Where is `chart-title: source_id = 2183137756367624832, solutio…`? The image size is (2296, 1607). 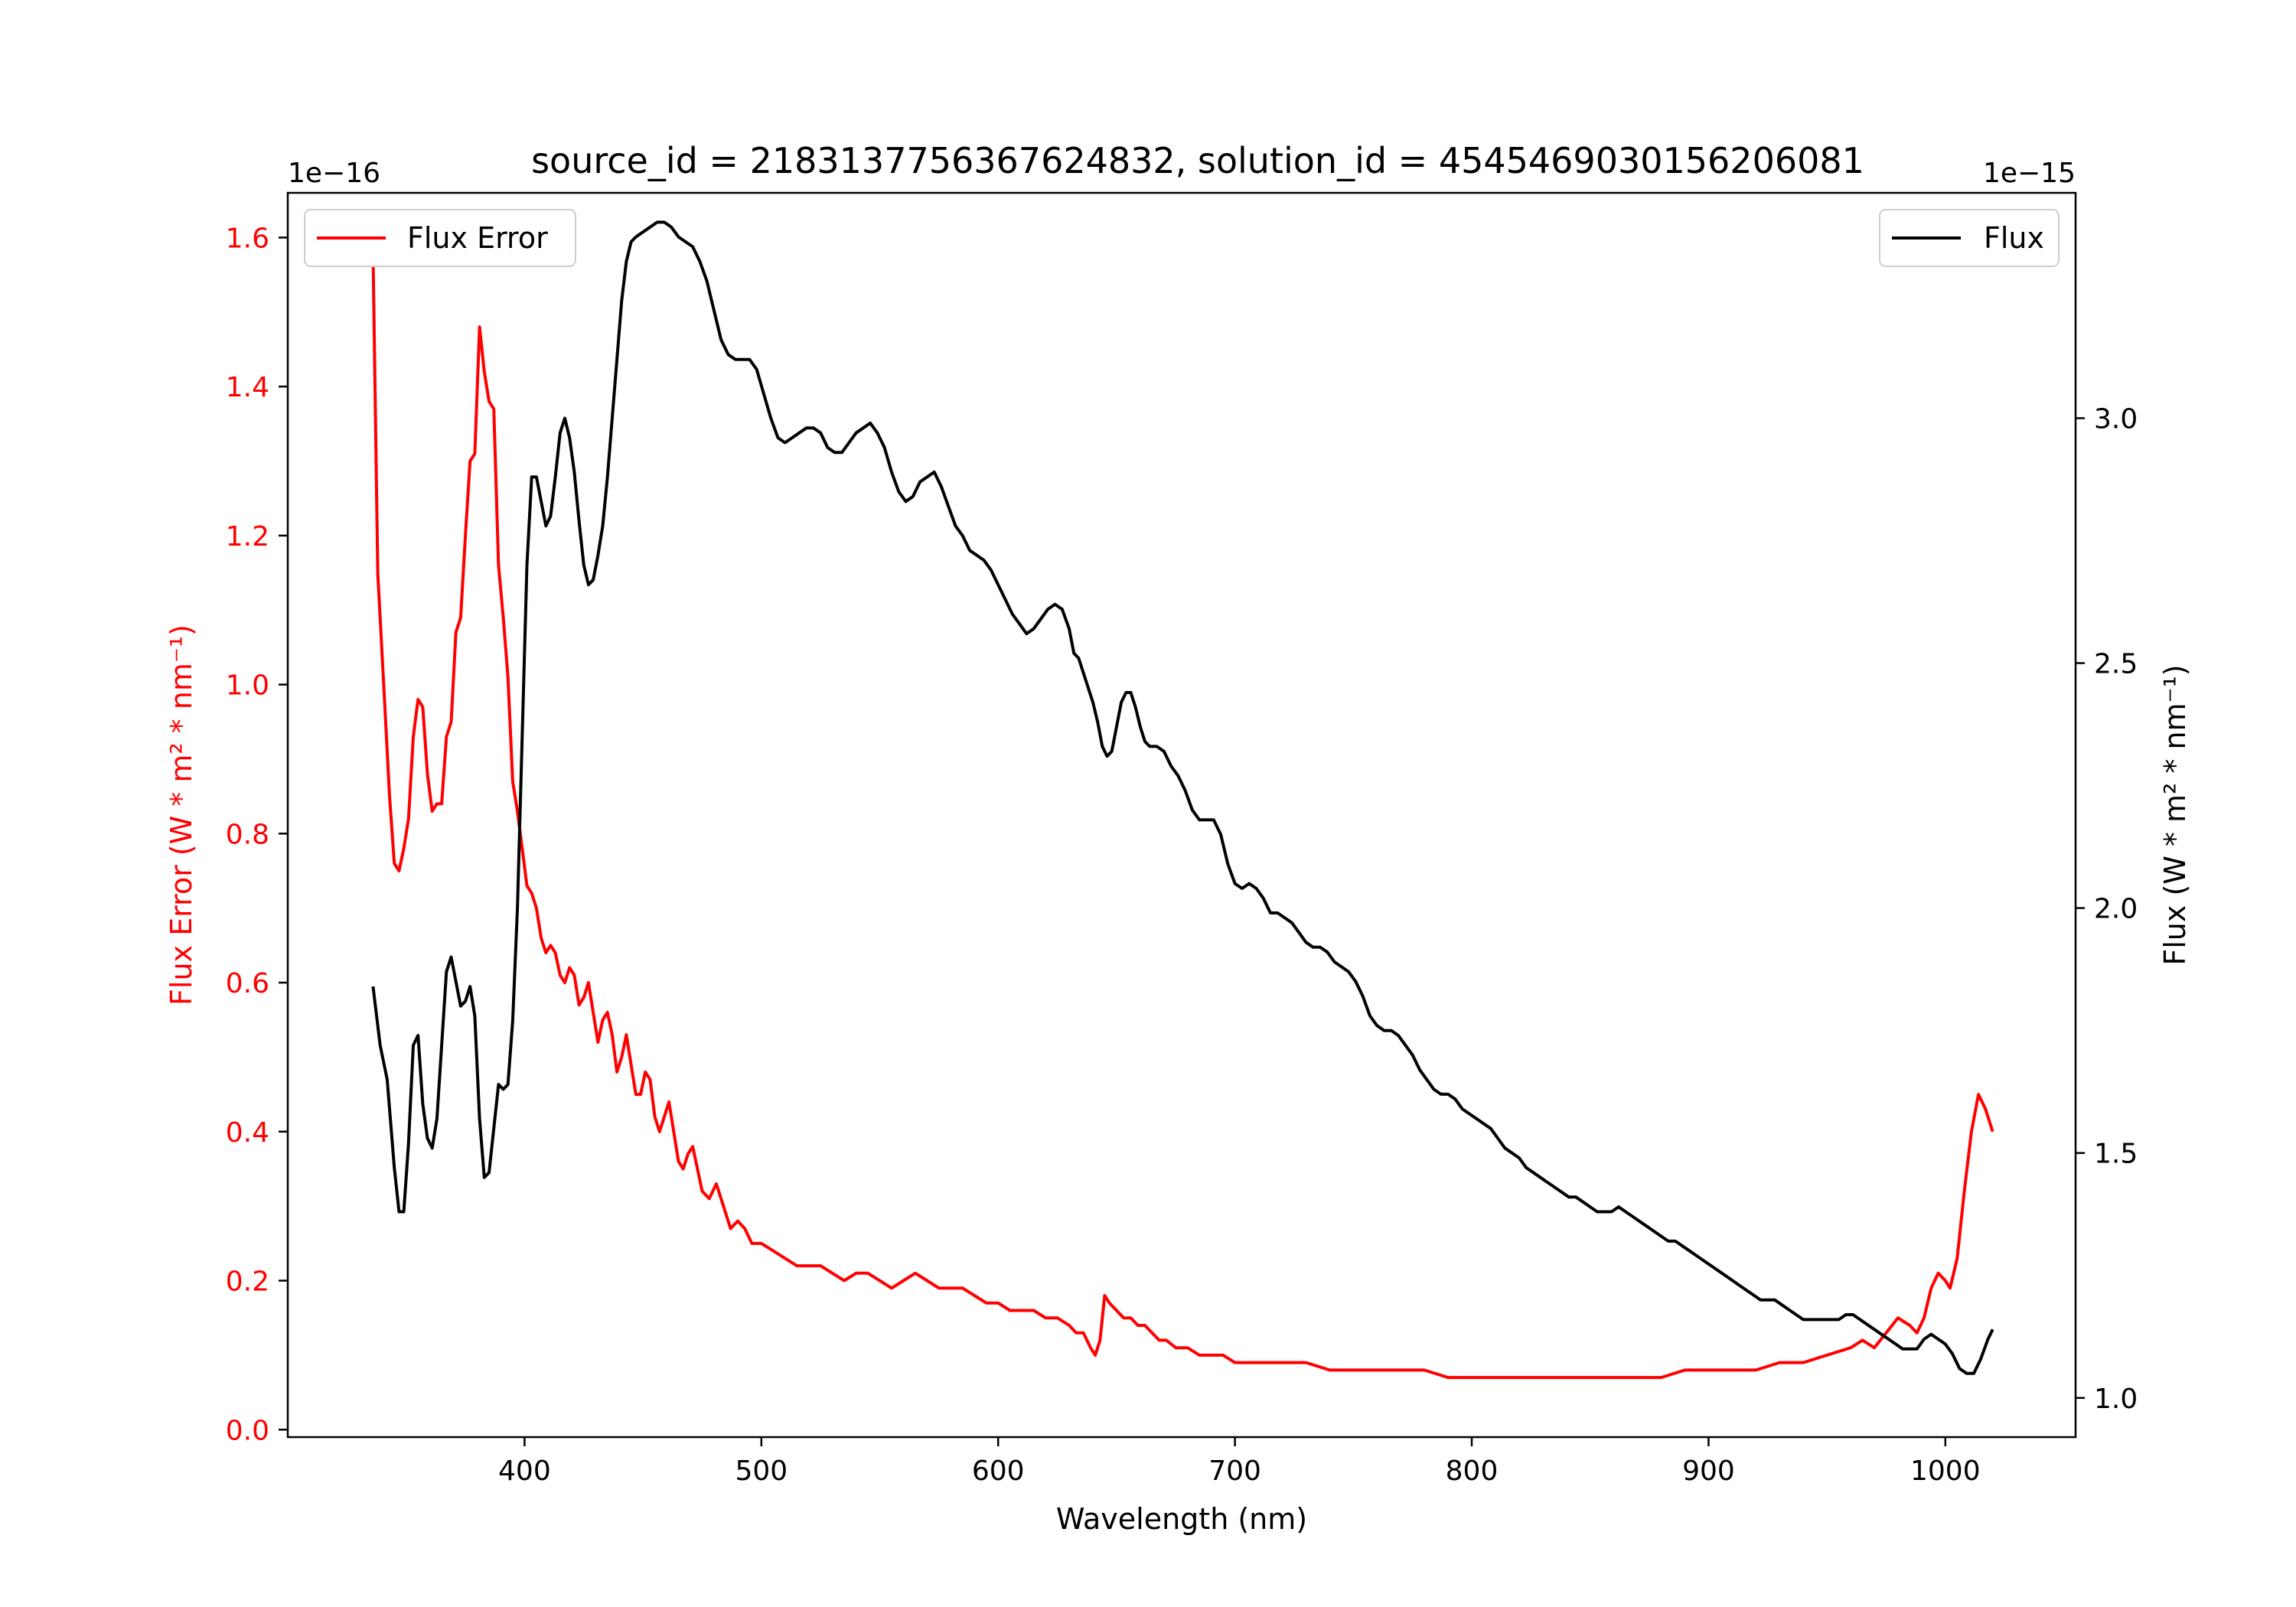 chart-title: source_id = 2183137756367624832, solutio… is located at coordinates (1197, 160).